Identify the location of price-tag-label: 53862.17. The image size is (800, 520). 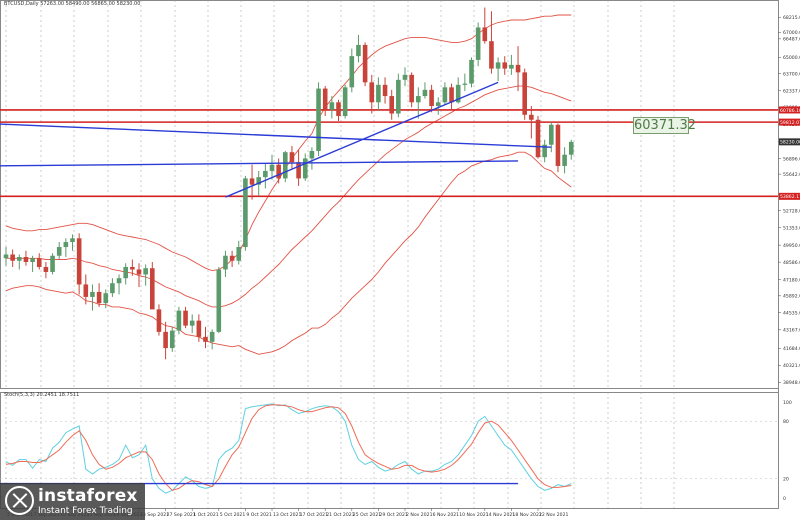
(790, 197).